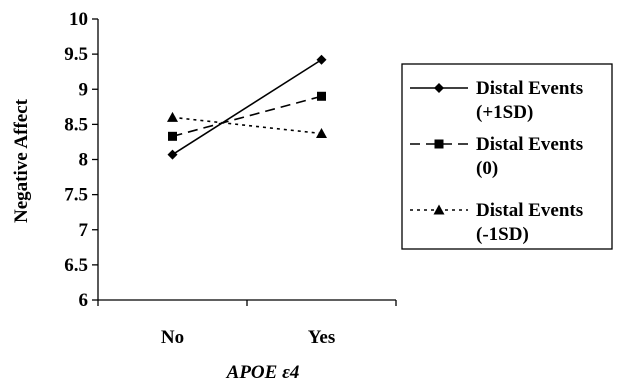  I want to click on legend-label: (-1SD), so click(502, 234).